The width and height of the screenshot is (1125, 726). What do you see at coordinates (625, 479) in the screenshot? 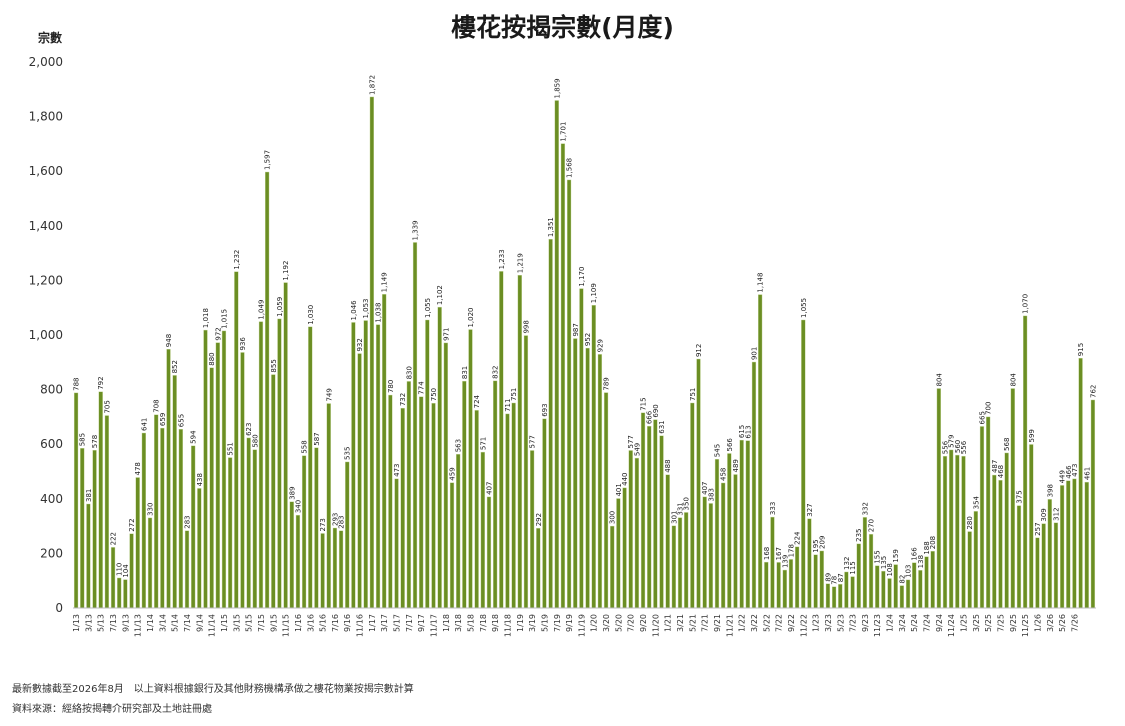
I see `bar-value-label: 440` at bounding box center [625, 479].